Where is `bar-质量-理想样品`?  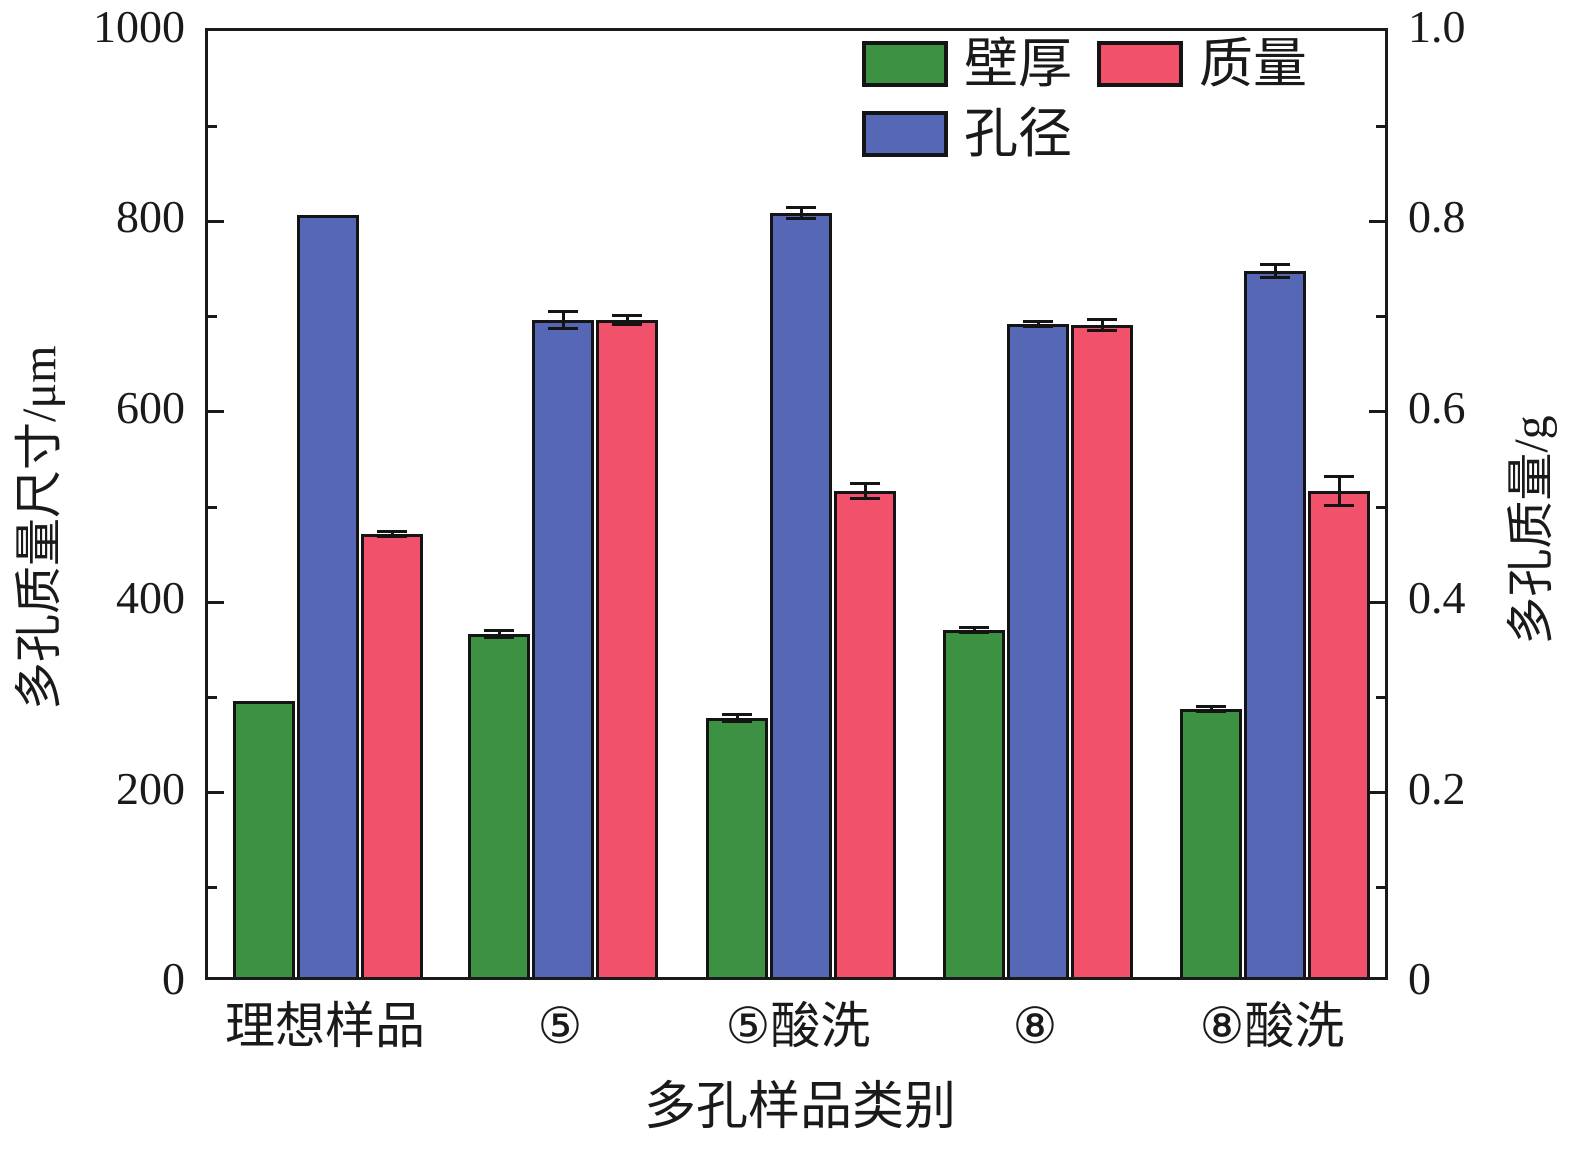
bar-质量-理想样品 is located at coordinates (392, 755).